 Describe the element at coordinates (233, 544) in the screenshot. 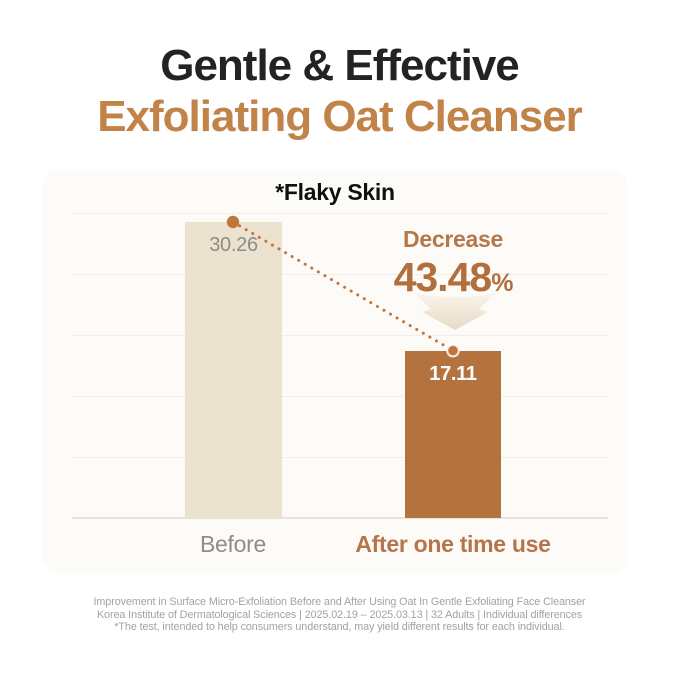

I see `x-label-before: Before` at that location.